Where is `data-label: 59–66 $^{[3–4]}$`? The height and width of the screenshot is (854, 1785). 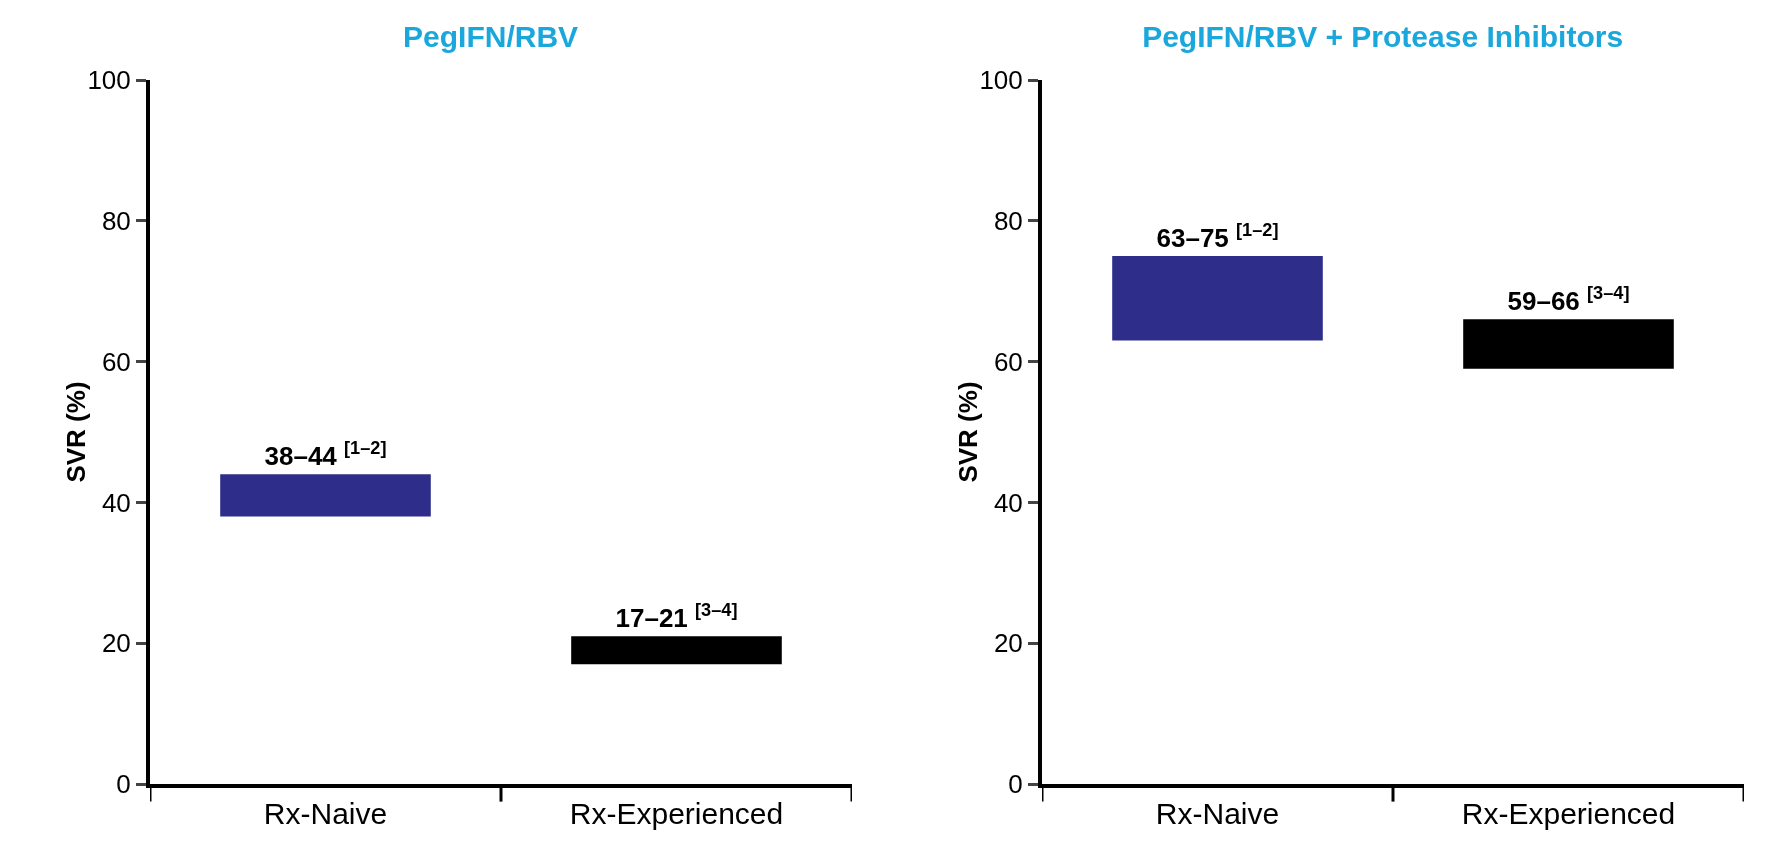
data-label: 59–66 $^{[3–4]}$ is located at coordinates (1568, 300).